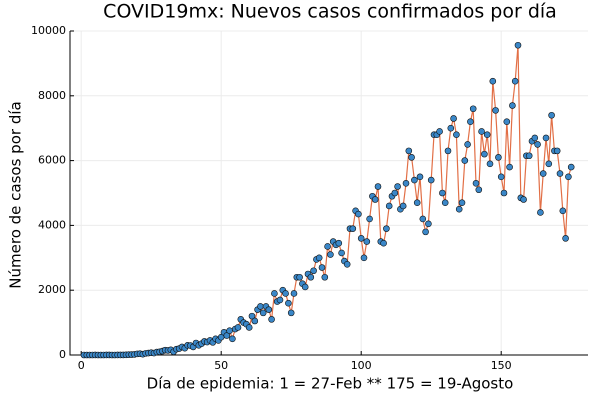 The width and height of the screenshot is (600, 400). I want to click on y-tick-label: 6000, so click(52, 160).